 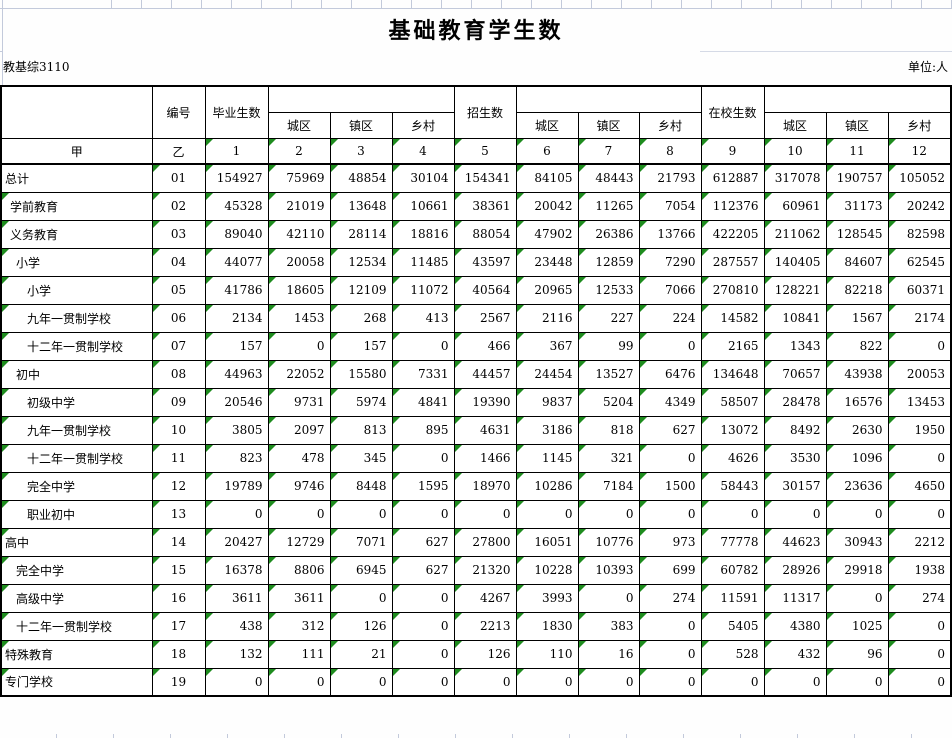 What do you see at coordinates (919, 318) in the screenshot?
I see `value-cell: 2174` at bounding box center [919, 318].